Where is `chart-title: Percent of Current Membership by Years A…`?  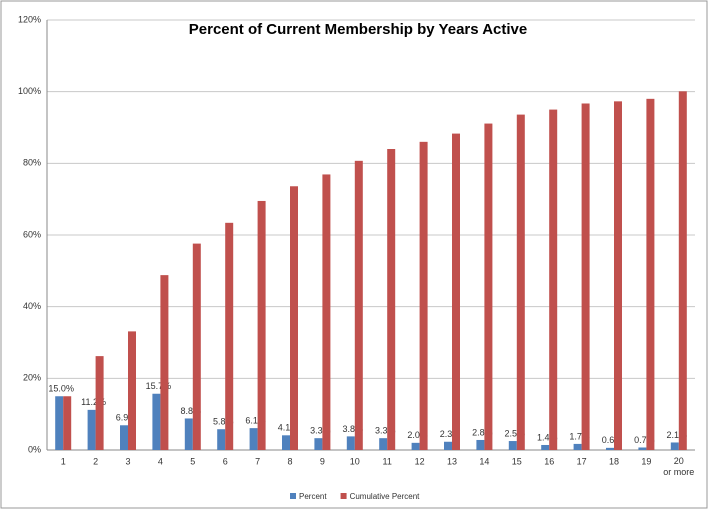 chart-title: Percent of Current Membership by Years A… is located at coordinates (358, 29).